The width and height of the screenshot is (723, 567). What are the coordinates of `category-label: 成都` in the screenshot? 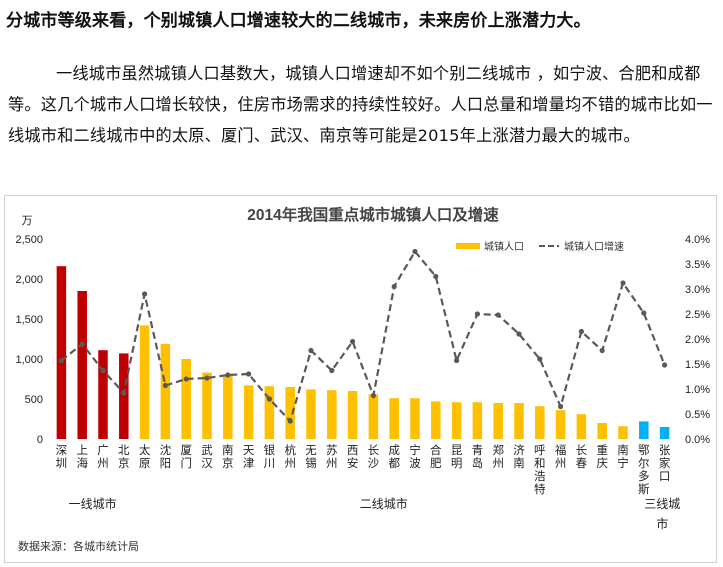 It's located at (394, 456).